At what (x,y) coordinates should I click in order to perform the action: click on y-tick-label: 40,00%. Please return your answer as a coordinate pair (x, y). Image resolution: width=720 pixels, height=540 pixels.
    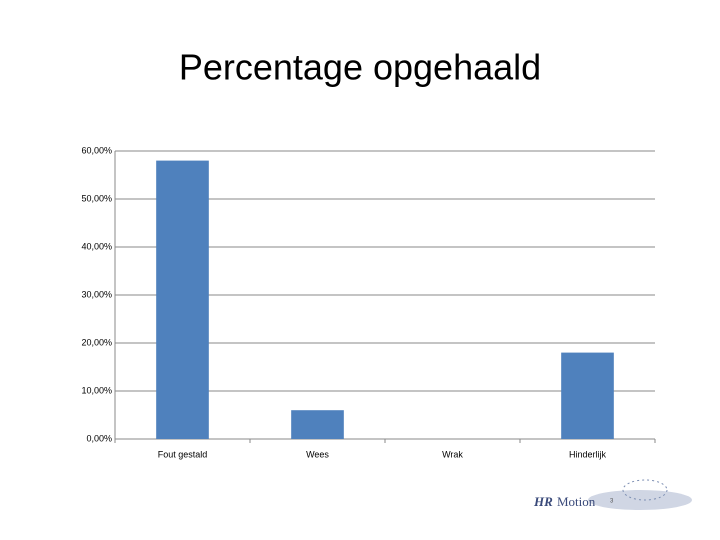
    Looking at the image, I should click on (96, 246).